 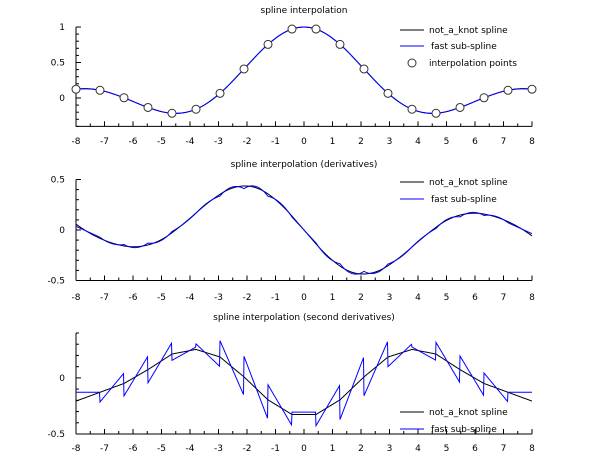 What do you see at coordinates (304, 165) in the screenshot?
I see `chart-title: spline interpolation (derivatives)` at bounding box center [304, 165].